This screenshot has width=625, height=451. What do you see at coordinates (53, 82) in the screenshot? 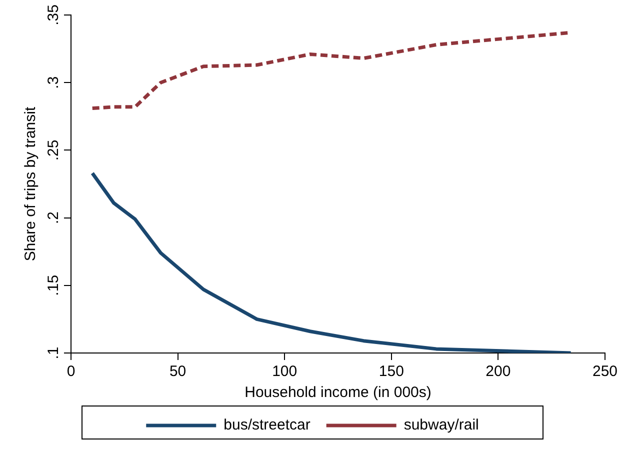
I see `y-tick-label: .3` at bounding box center [53, 82].